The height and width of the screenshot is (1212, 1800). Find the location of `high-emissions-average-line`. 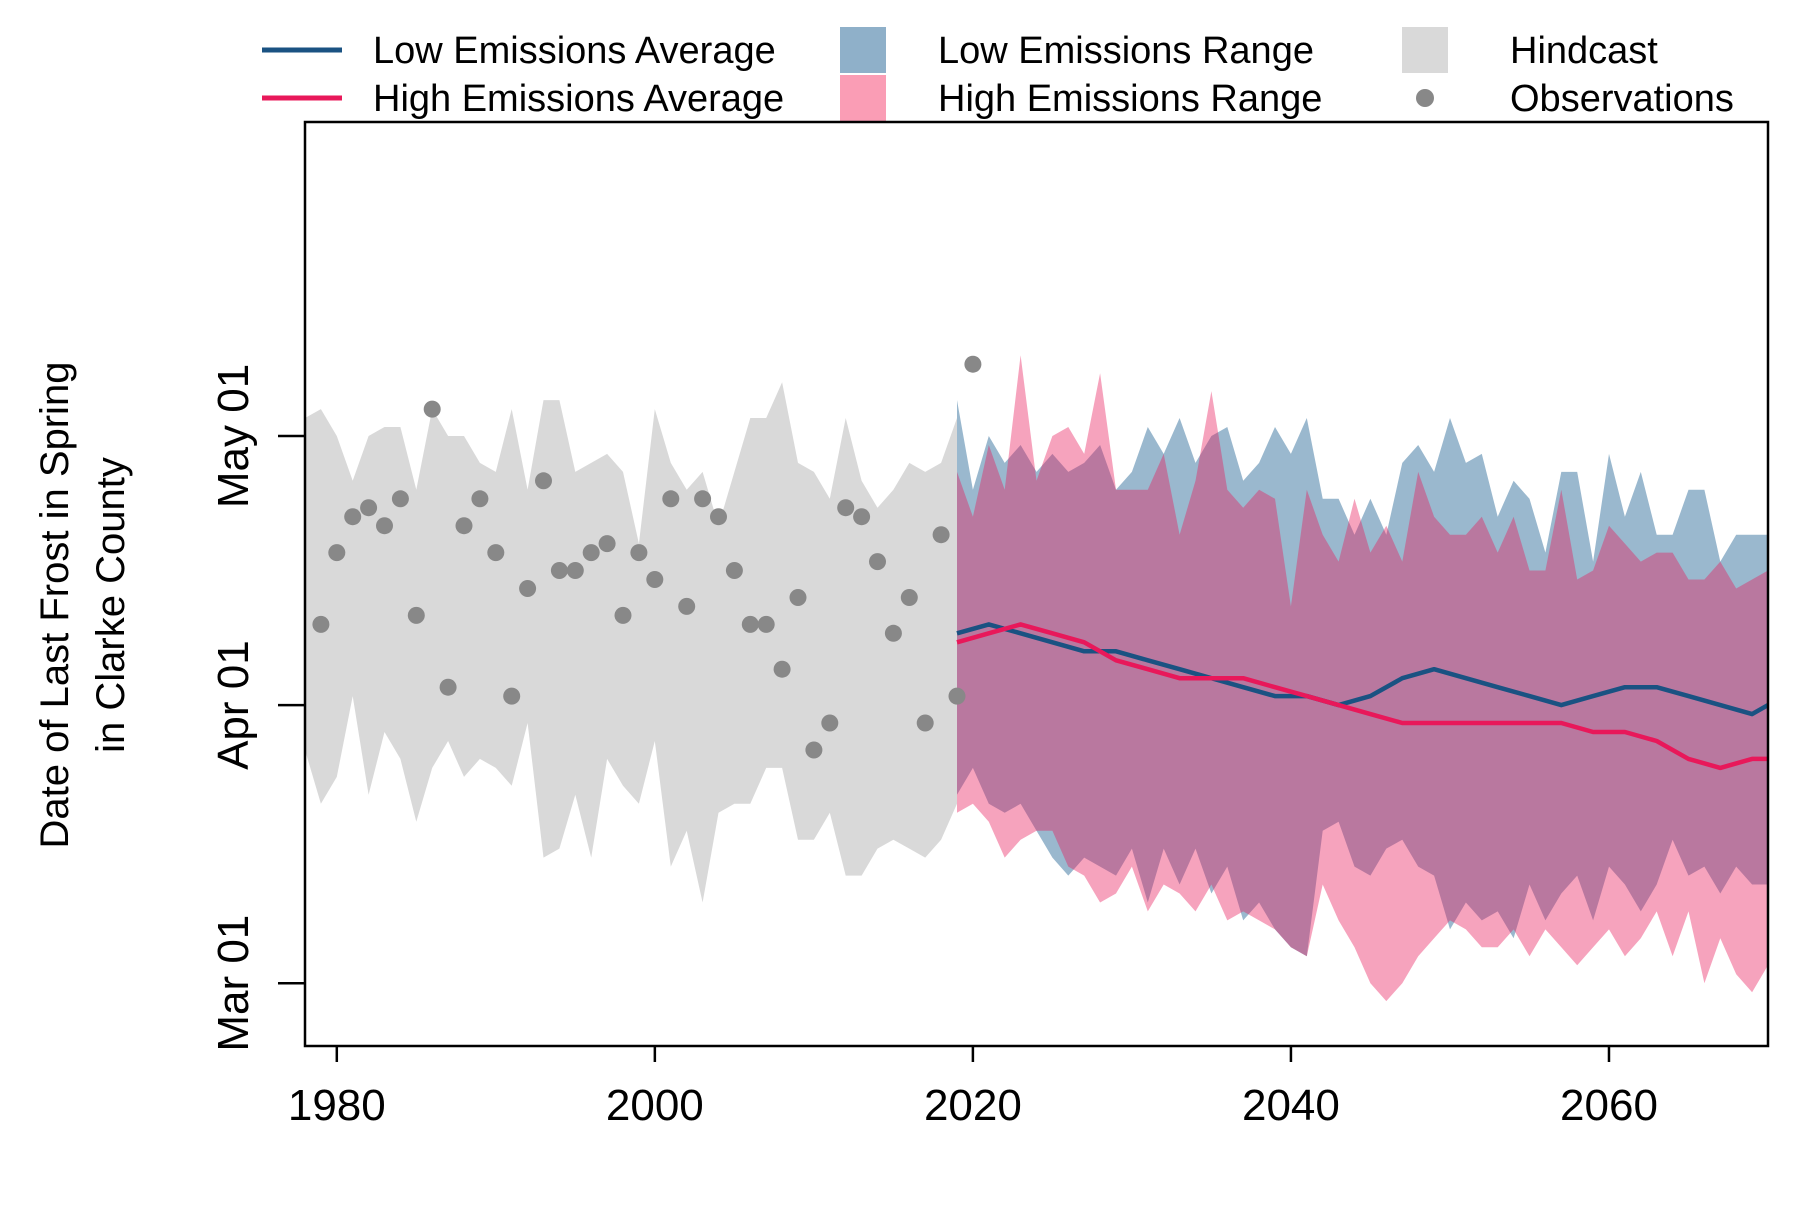

high-emissions-average-line is located at coordinates (1362, 696).